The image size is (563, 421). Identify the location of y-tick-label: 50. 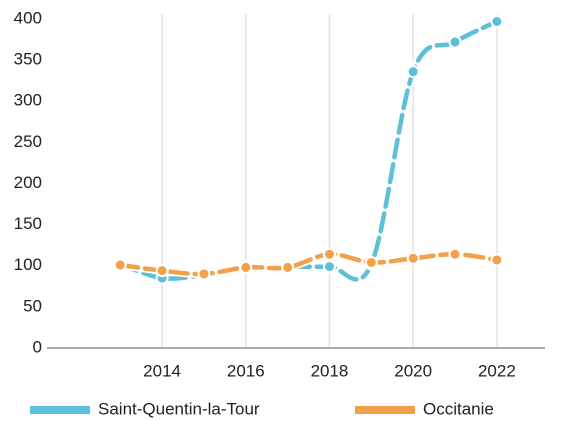
(32, 305).